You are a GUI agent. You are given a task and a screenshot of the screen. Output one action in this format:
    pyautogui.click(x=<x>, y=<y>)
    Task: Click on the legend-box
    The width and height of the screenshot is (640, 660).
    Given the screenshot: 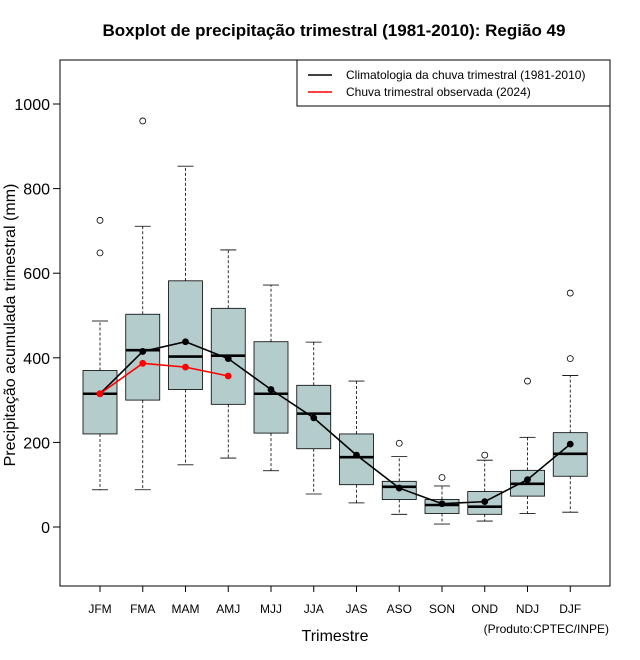 What is the action you would take?
    pyautogui.click(x=453, y=83)
    